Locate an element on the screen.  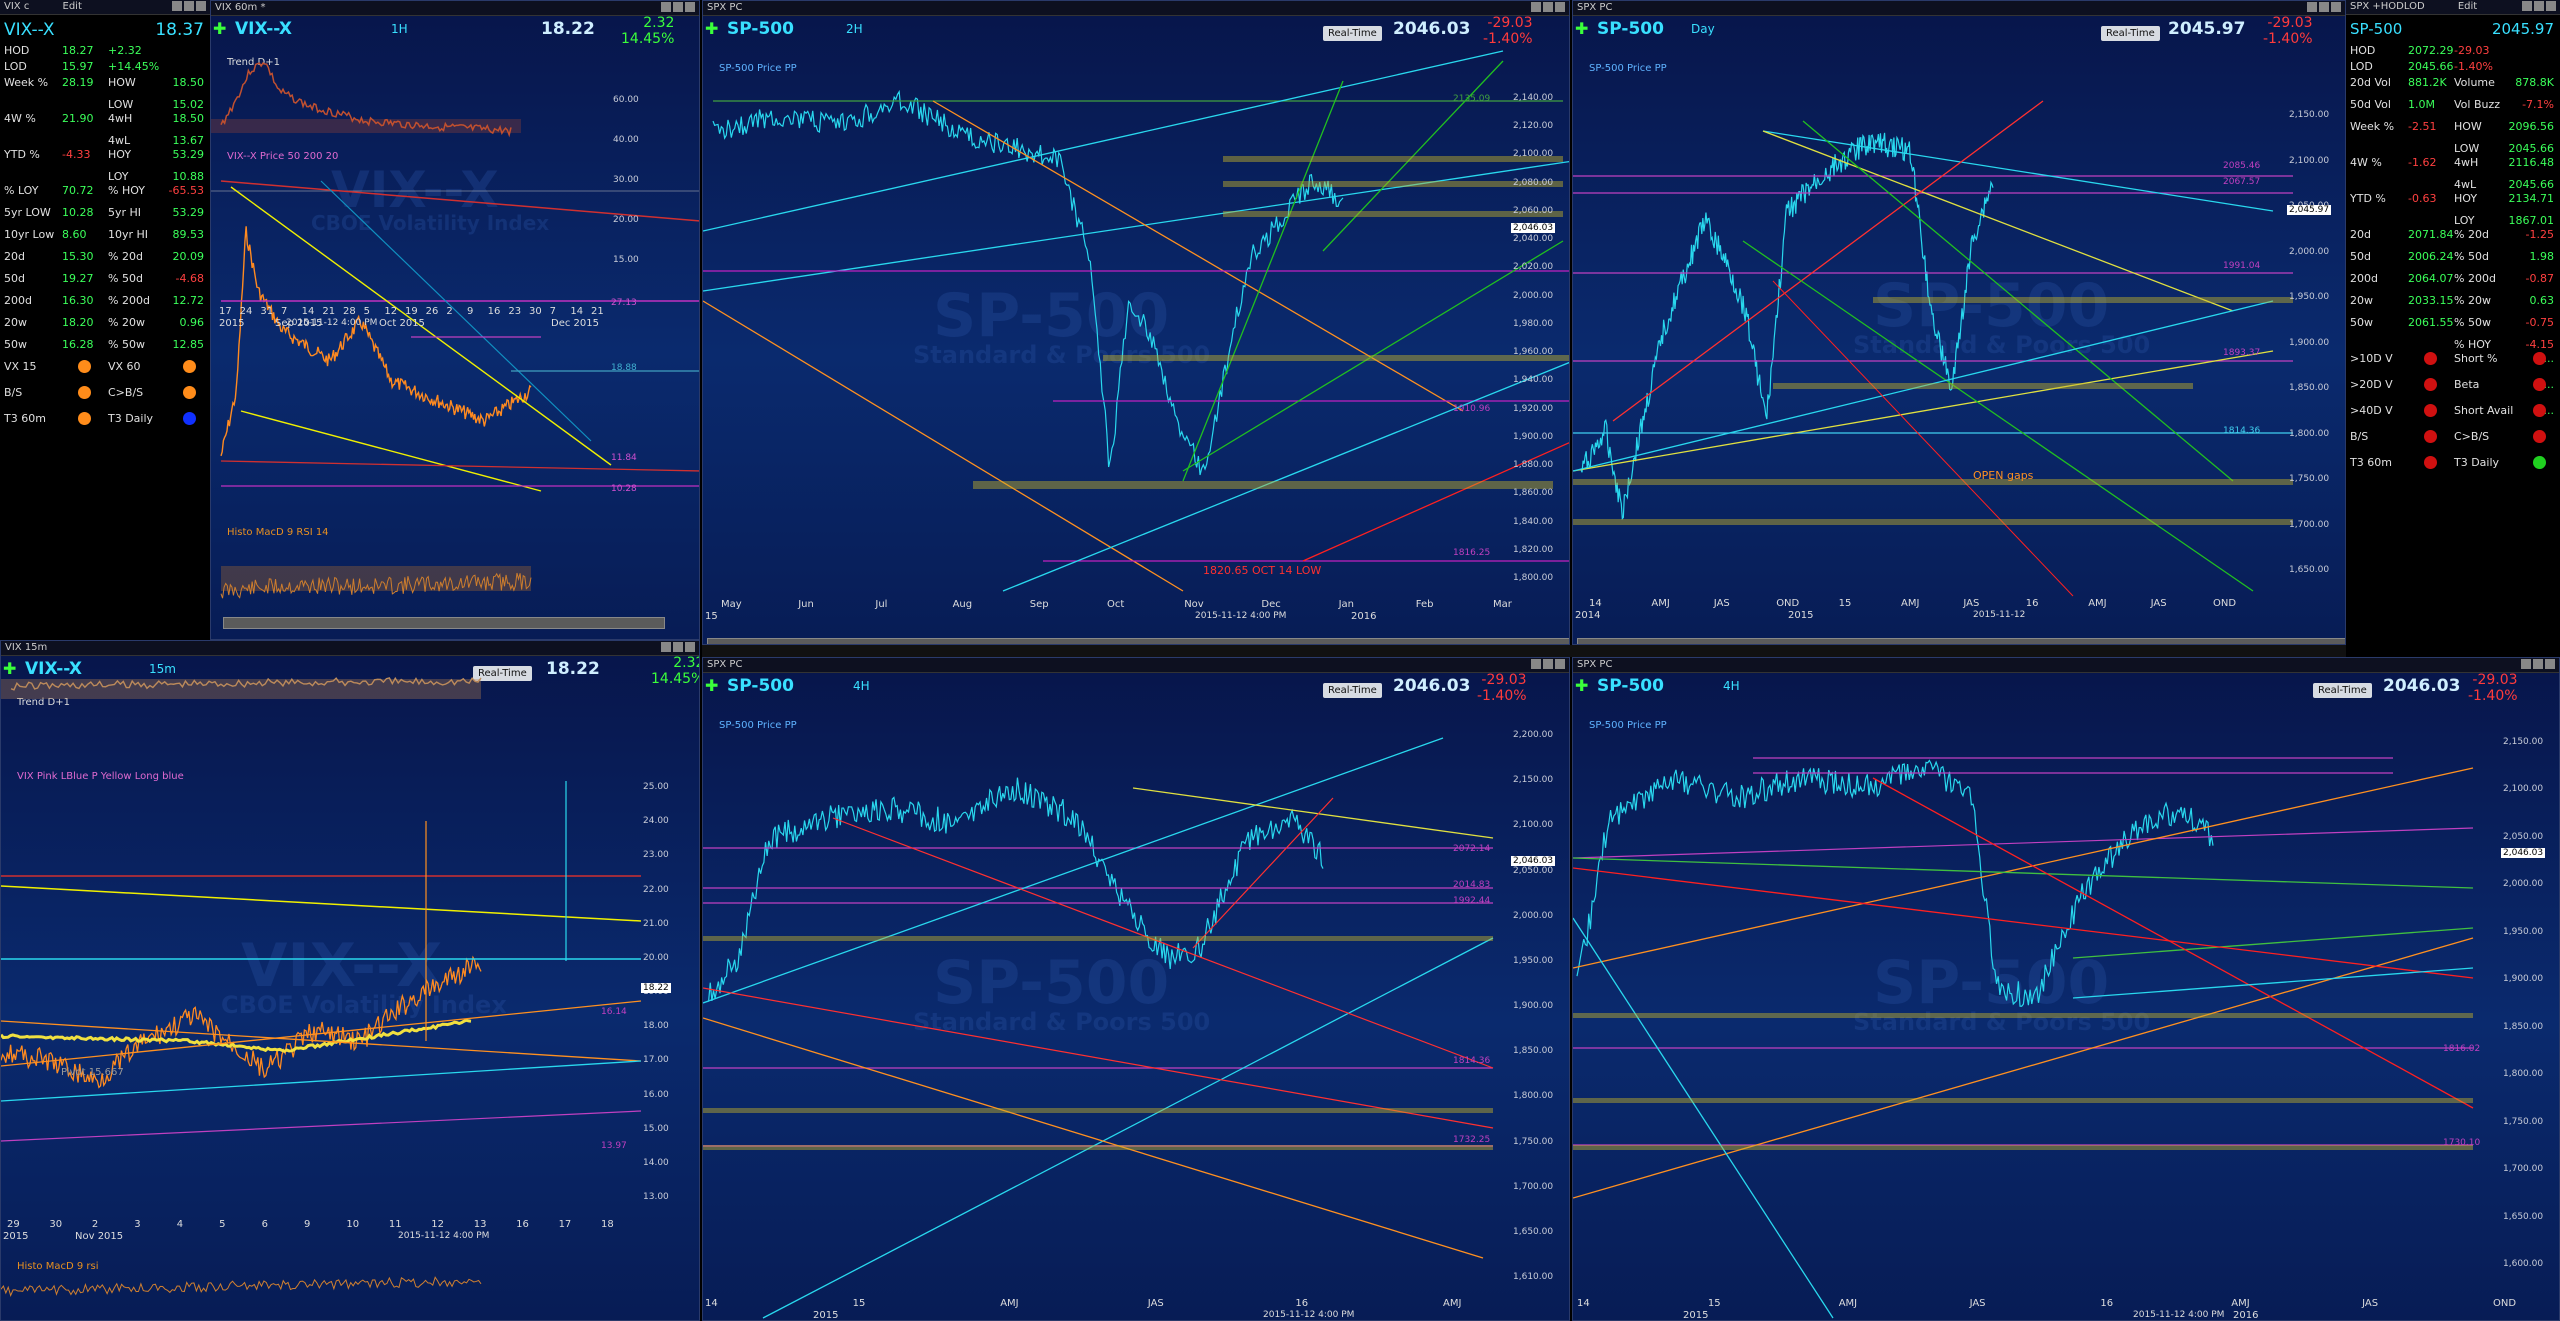
chart-timeframe: 15m is located at coordinates (162, 669).